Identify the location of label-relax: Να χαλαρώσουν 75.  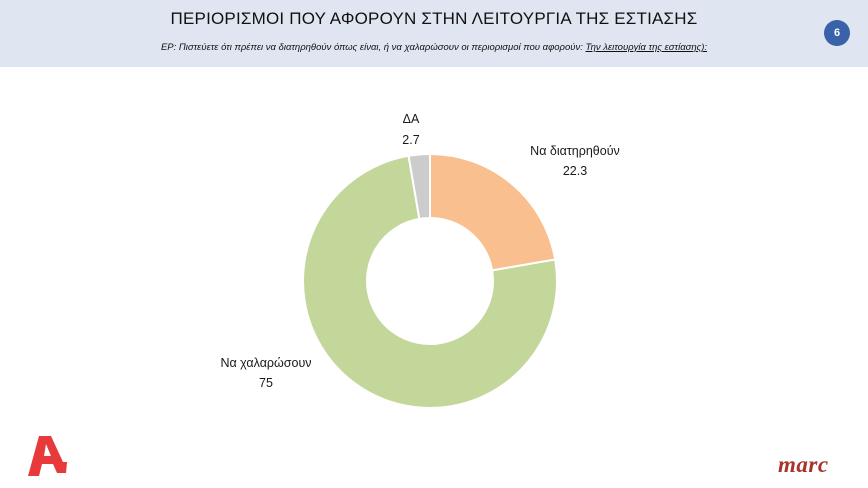
(265, 373).